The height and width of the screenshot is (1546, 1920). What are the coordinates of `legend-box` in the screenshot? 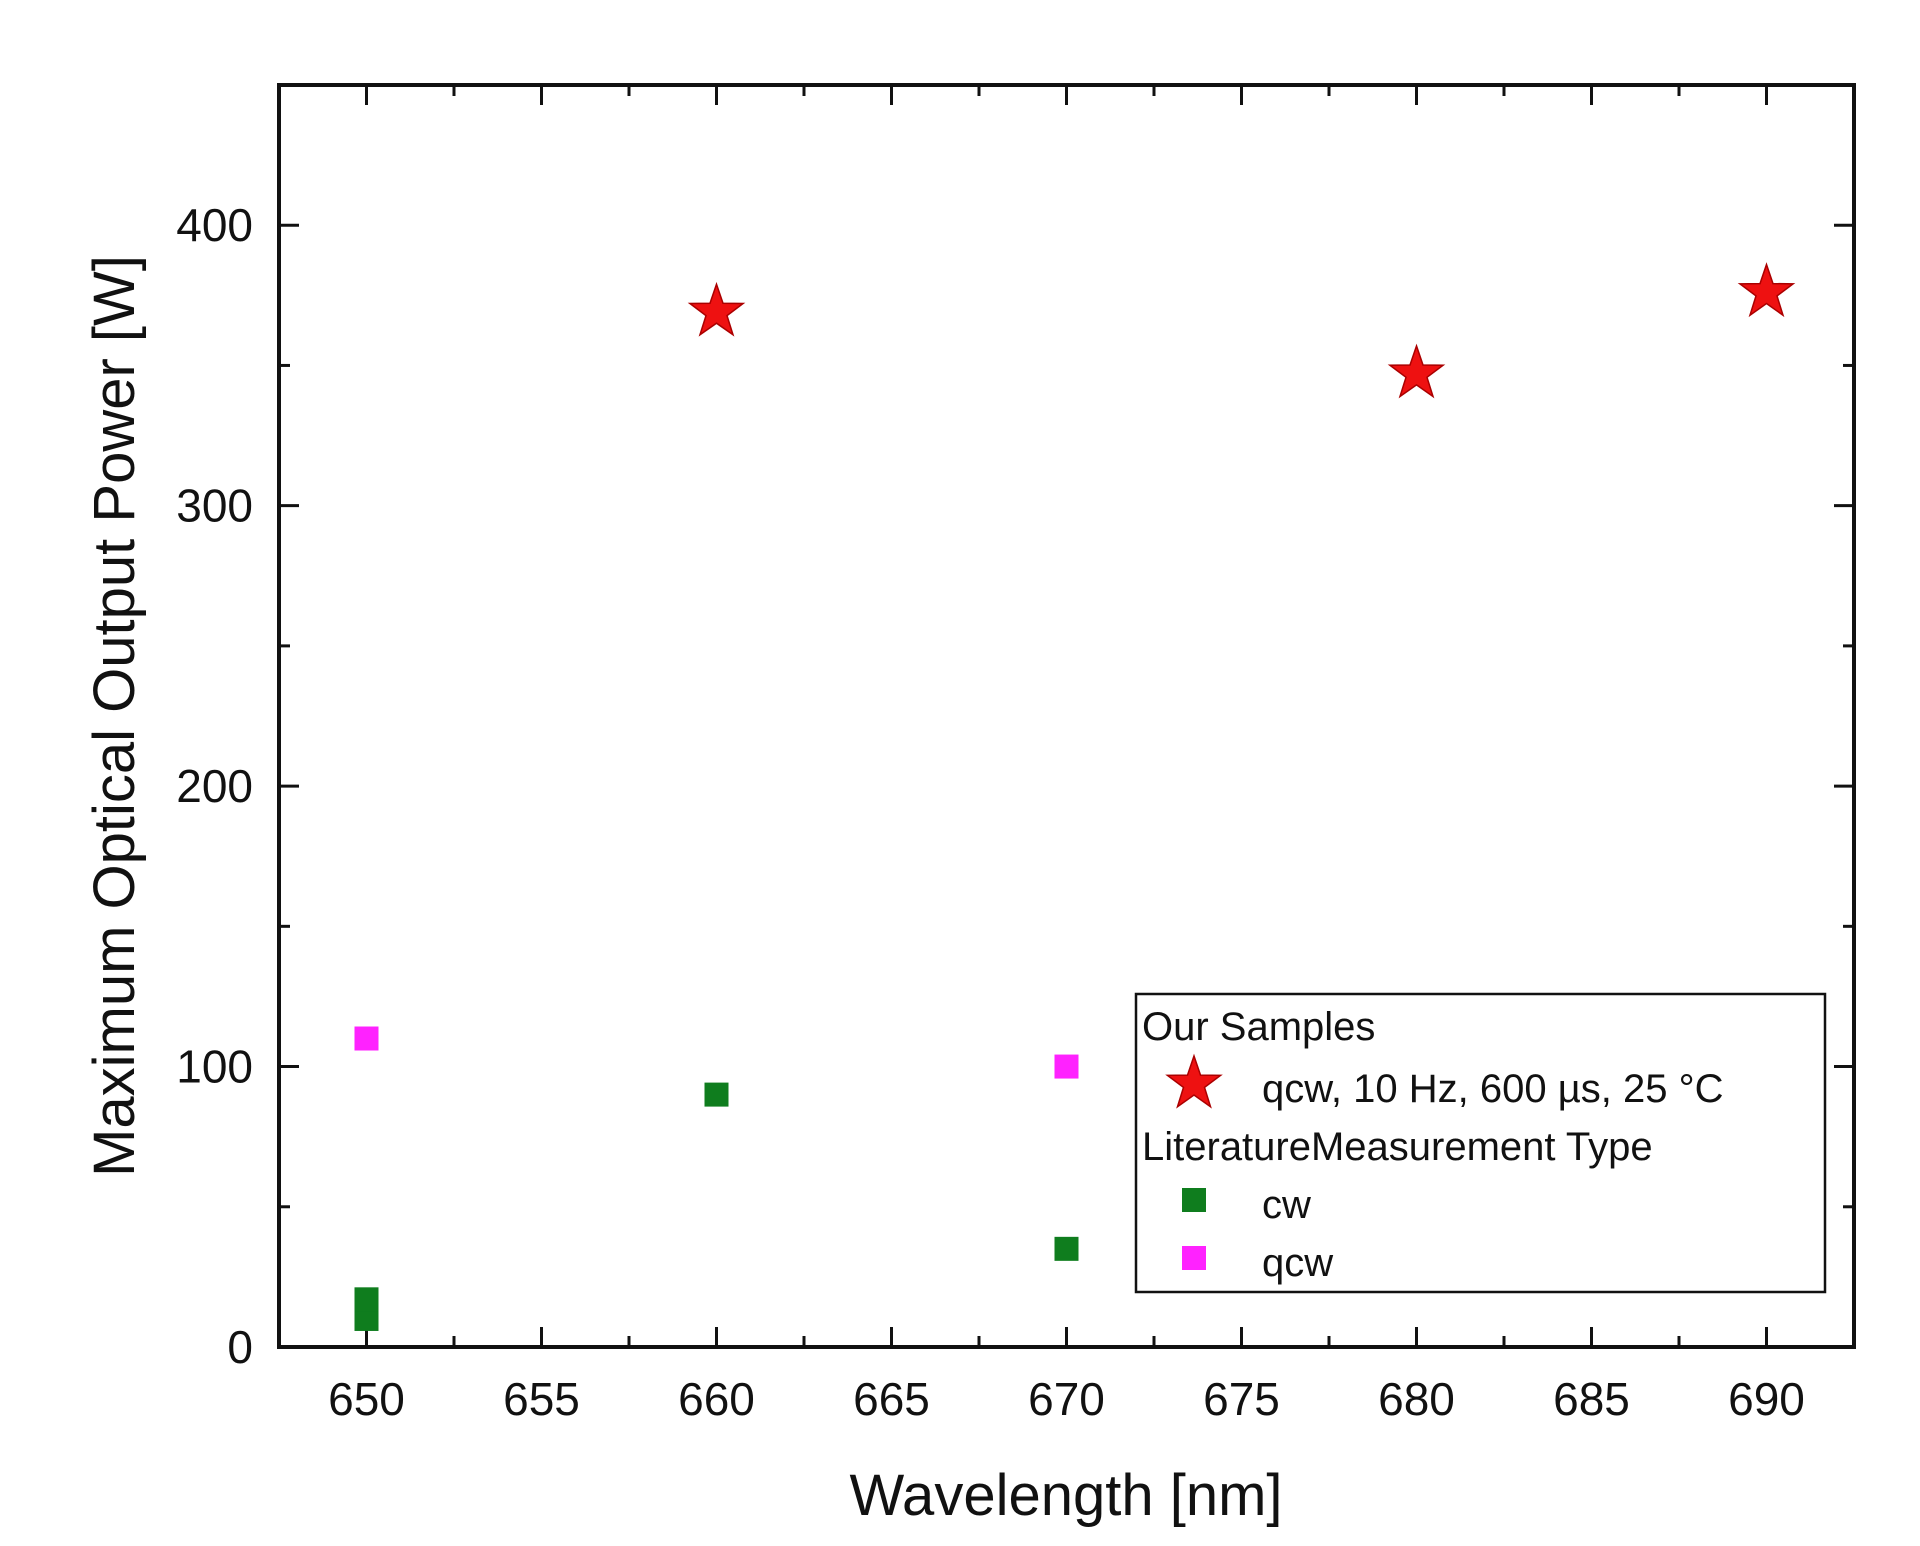 It's located at (1480, 1143).